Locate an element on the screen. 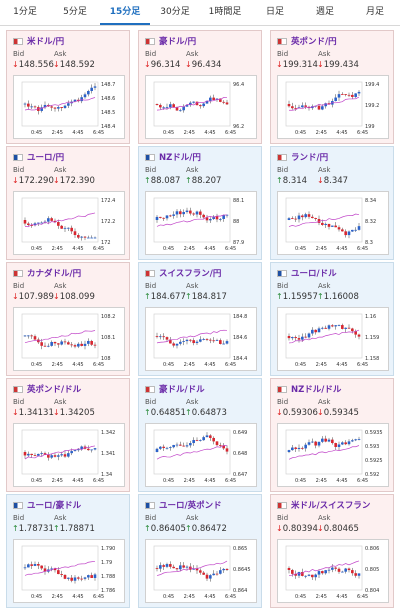 The width and height of the screenshot is (400, 608). tab-3: 30分足 is located at coordinates (175, 12).